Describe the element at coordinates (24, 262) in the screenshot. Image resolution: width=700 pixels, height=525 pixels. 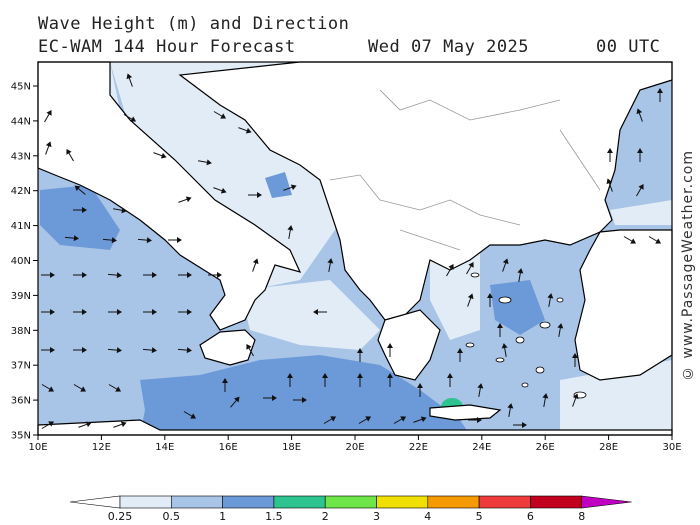
I see `y-axis: 45N 44N 43N 42N 41N 40N 39N 38N 37N 36N 35N` at that location.